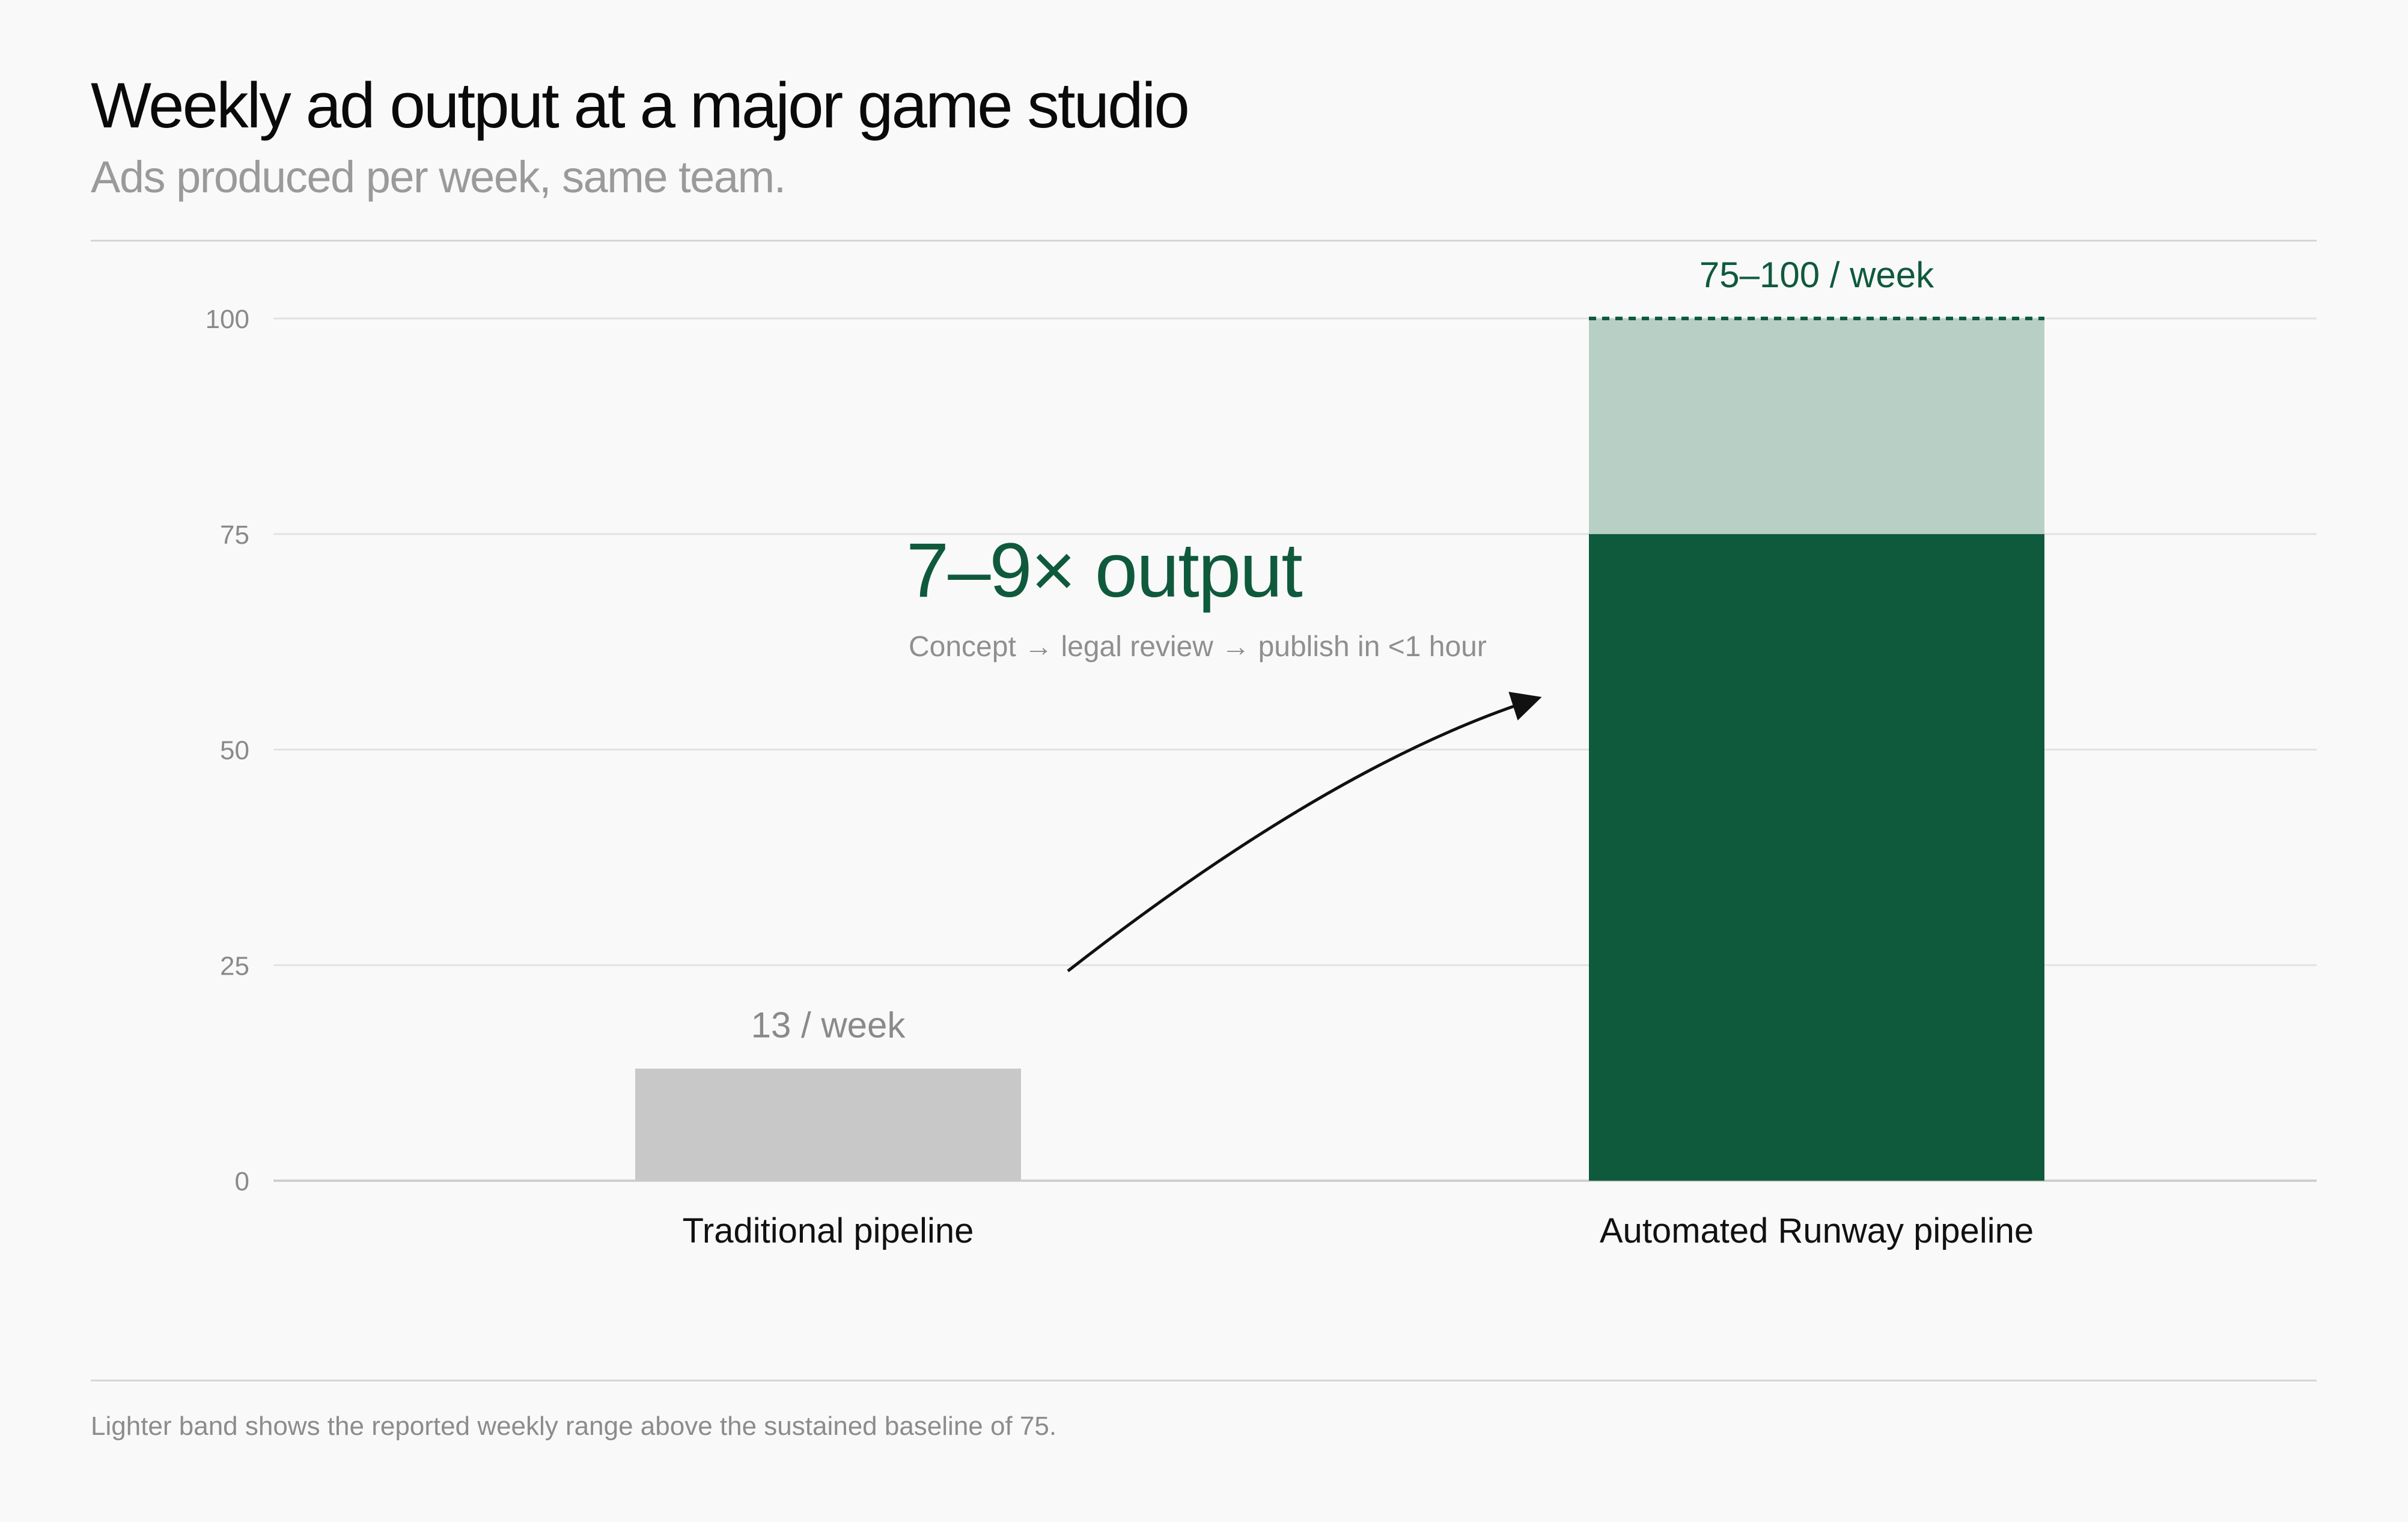  What do you see at coordinates (640, 105) in the screenshot?
I see `chart-title: Weekly ad output at a major game studio` at bounding box center [640, 105].